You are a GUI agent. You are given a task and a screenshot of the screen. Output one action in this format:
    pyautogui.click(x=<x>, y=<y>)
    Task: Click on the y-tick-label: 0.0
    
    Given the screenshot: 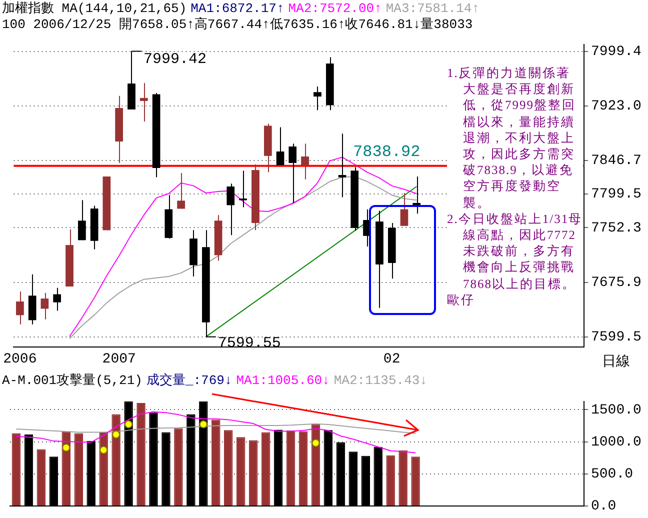 What is the action you would take?
    pyautogui.click(x=603, y=506)
    